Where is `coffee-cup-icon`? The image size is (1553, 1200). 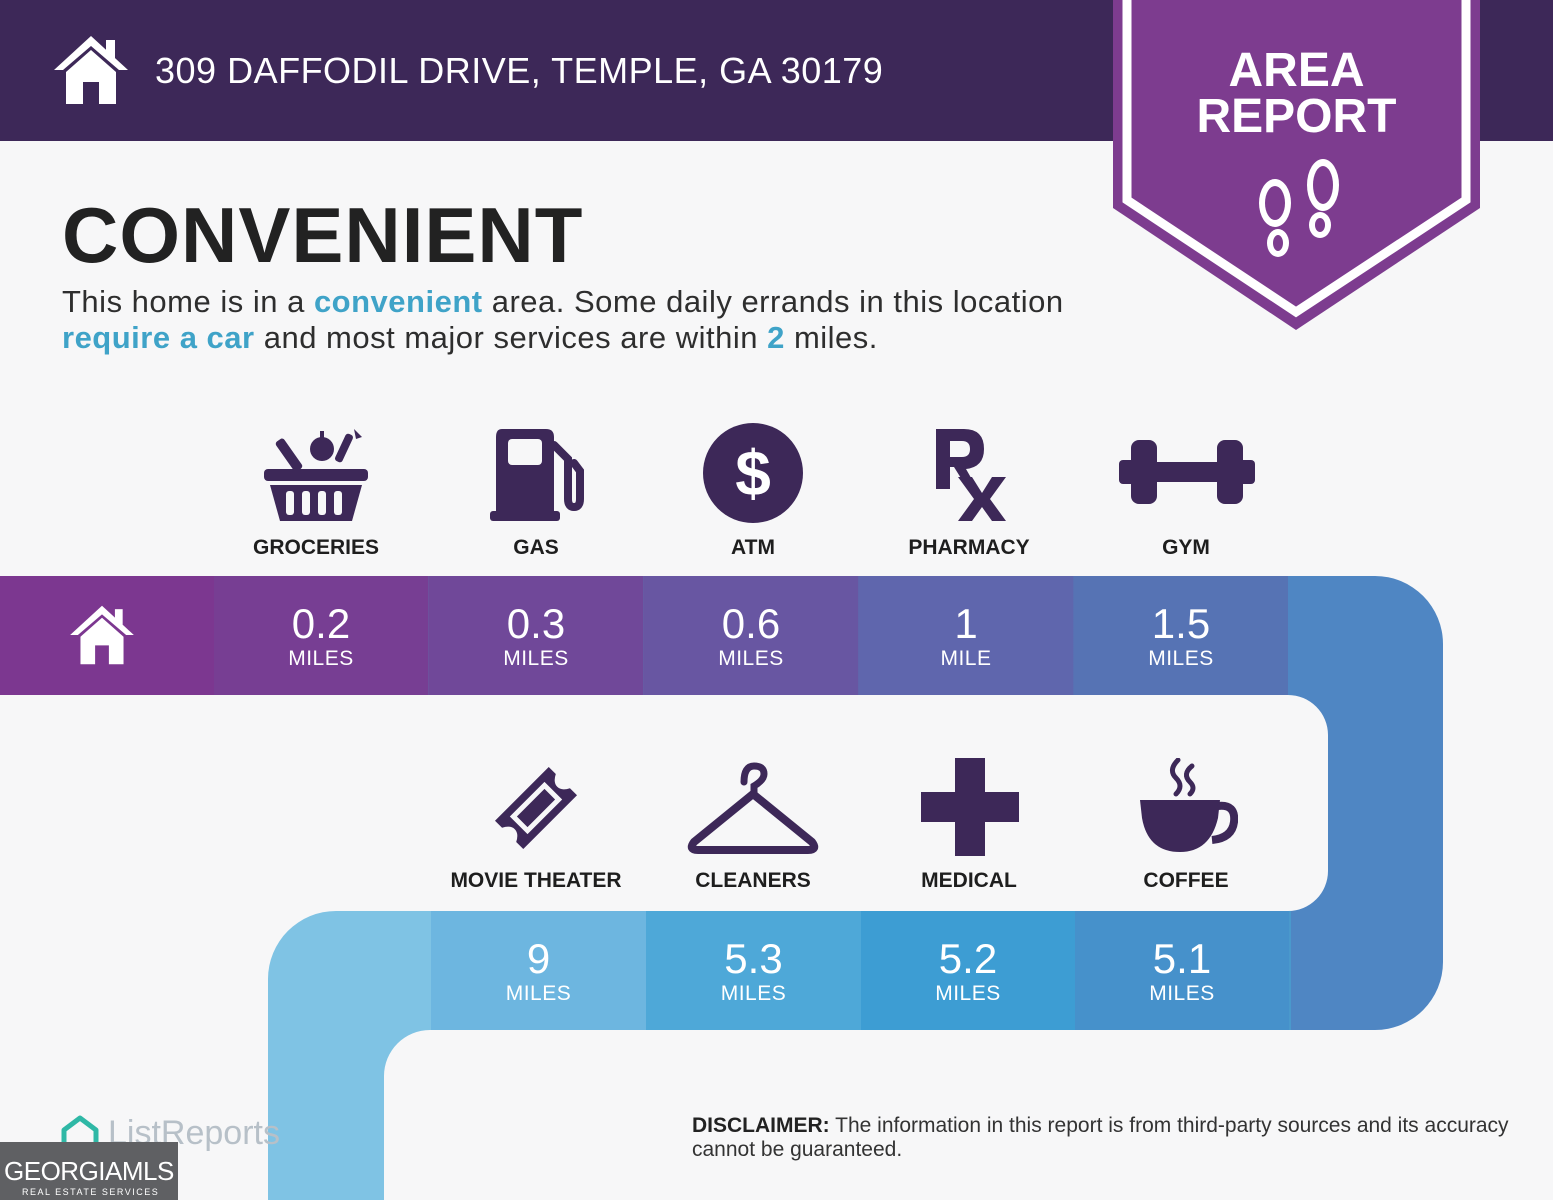
coffee-cup-icon is located at coordinates (1189, 805).